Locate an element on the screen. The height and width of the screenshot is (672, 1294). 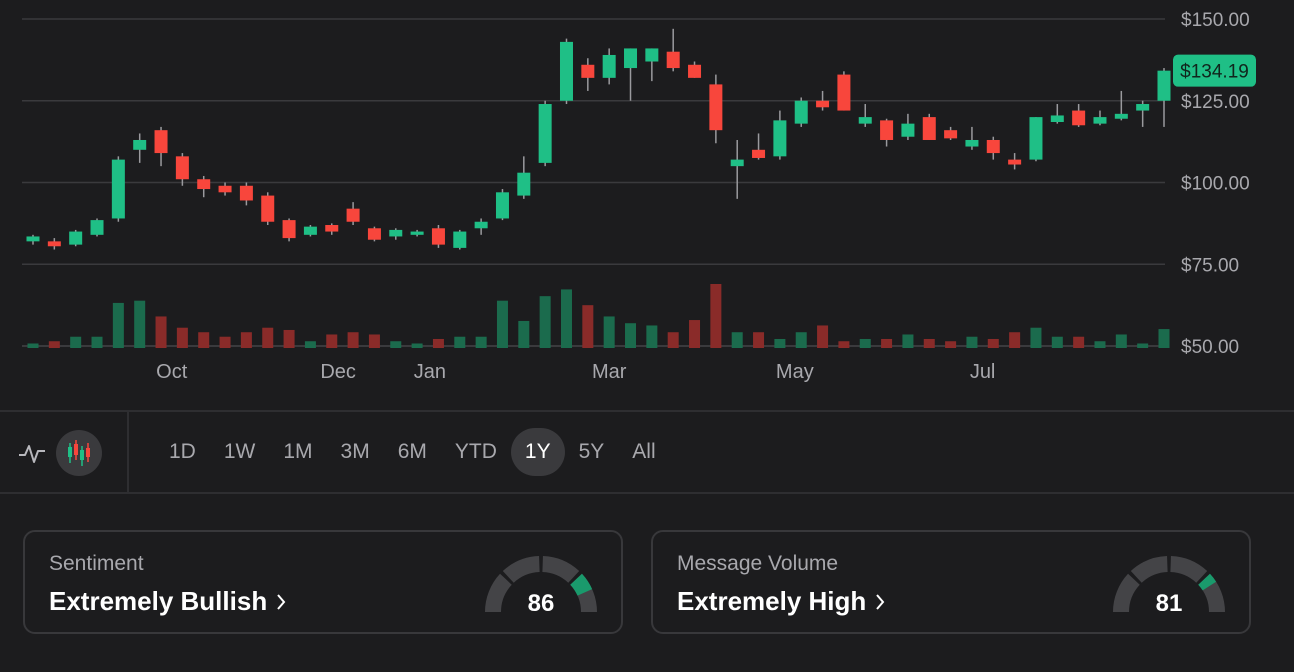
toolbar-divider is located at coordinates (647, 493).